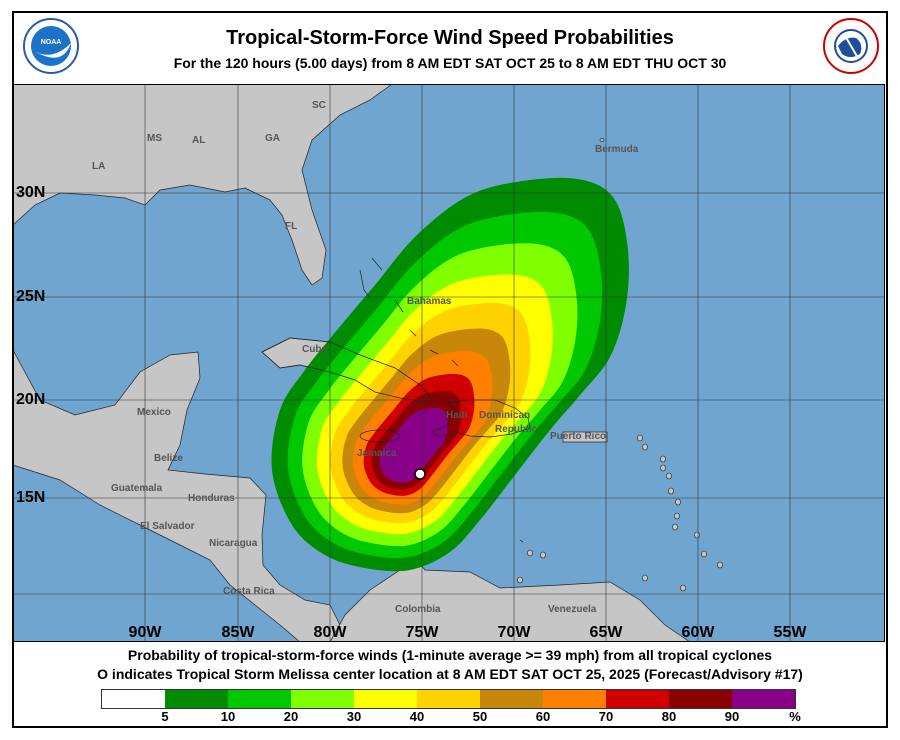 The image size is (900, 740). I want to click on colorbar-label: 30, so click(354, 716).